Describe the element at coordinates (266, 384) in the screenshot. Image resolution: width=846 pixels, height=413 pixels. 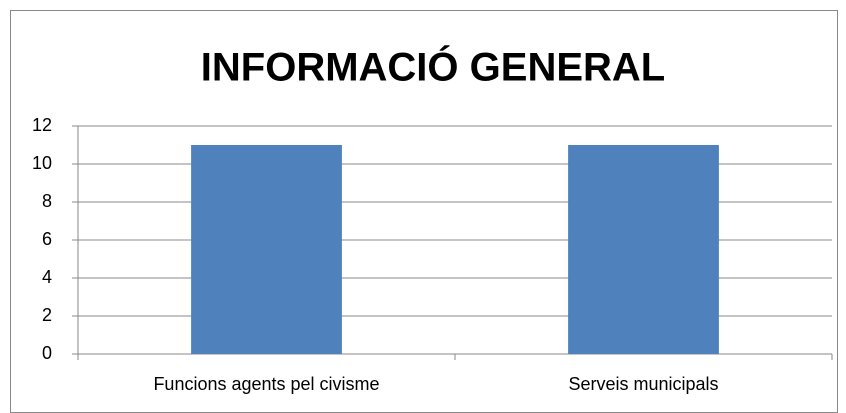
I see `x-tick-label: Funcions agents pel civisme` at that location.